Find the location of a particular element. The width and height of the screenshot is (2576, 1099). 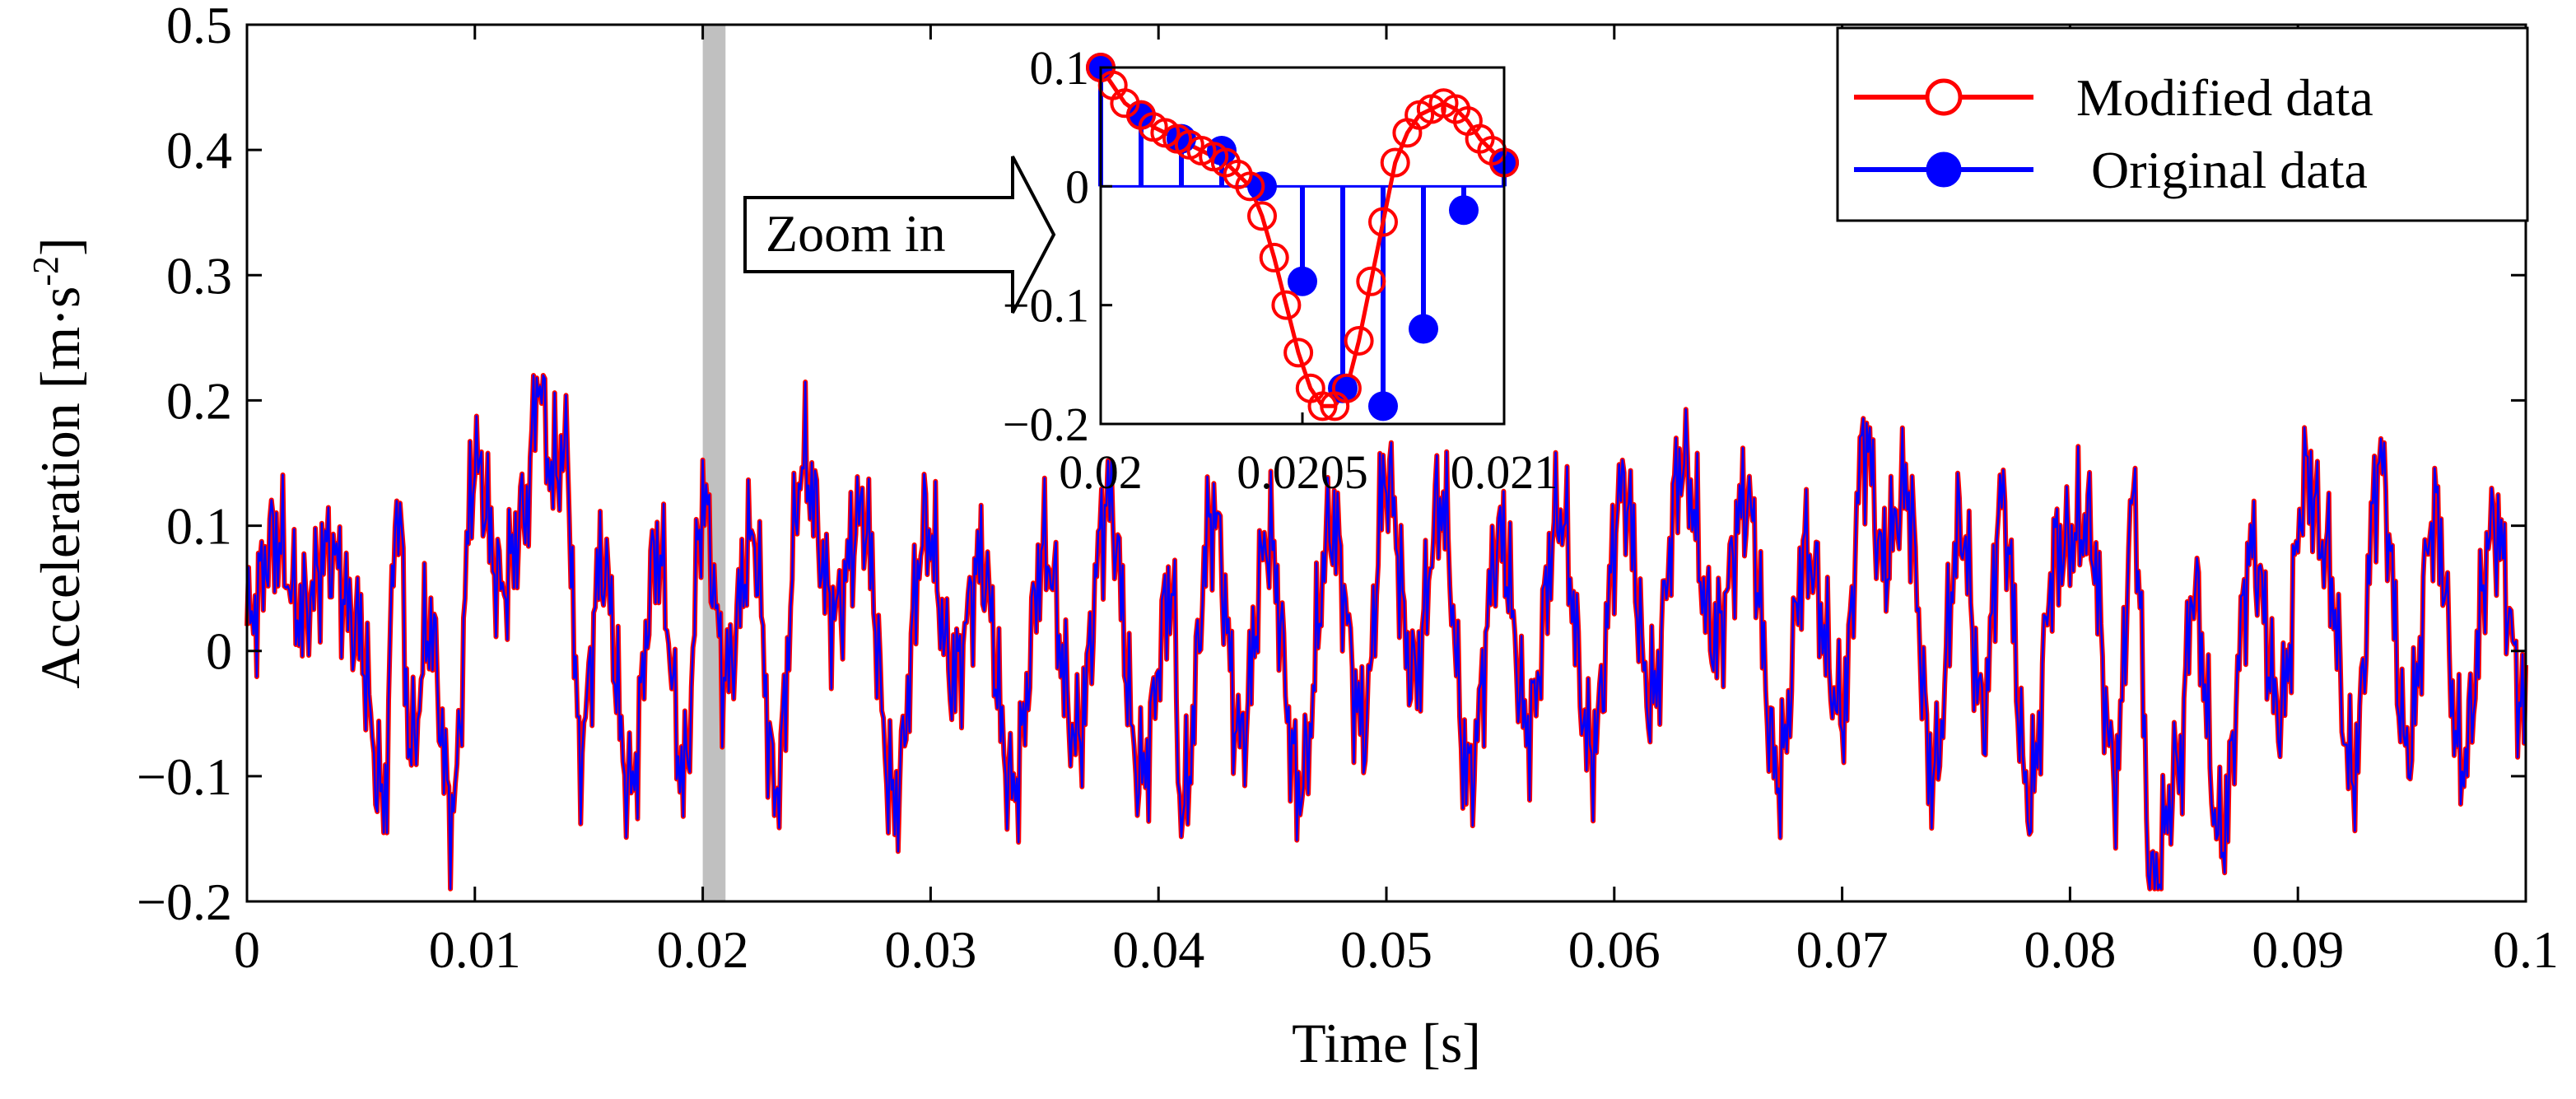

legend: Modified data Original data is located at coordinates (2182, 124).